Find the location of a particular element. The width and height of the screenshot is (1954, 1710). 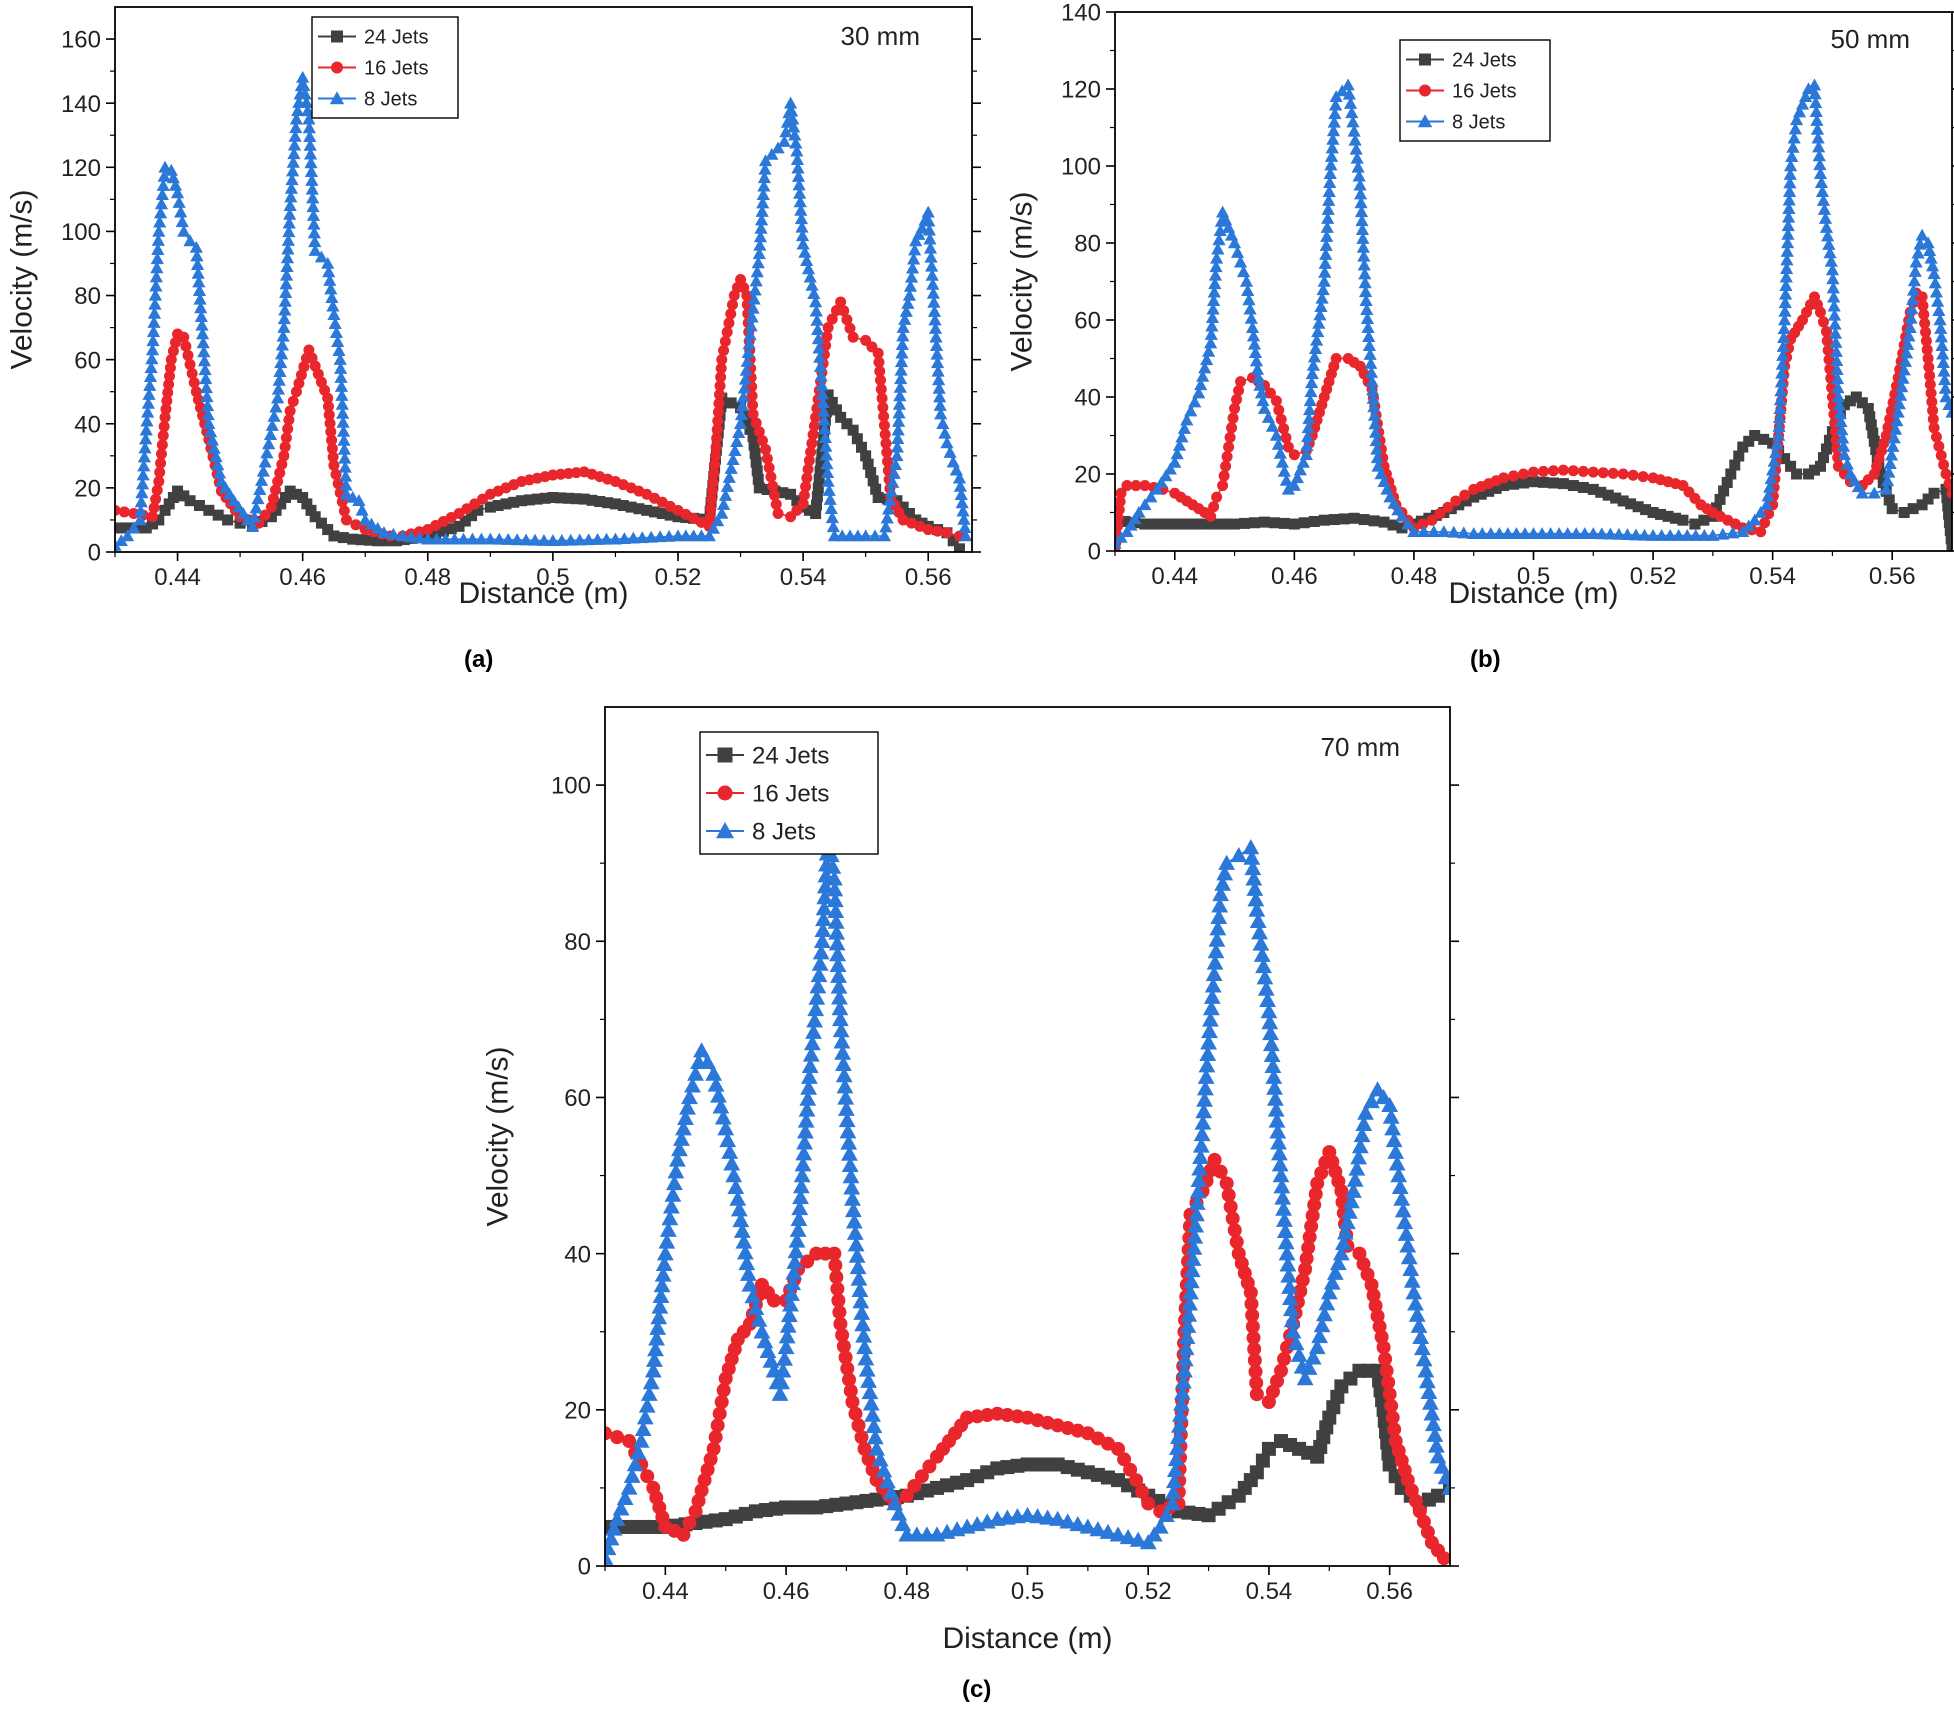

x-axis-label: Distance (m) is located at coordinates (1027, 1638).